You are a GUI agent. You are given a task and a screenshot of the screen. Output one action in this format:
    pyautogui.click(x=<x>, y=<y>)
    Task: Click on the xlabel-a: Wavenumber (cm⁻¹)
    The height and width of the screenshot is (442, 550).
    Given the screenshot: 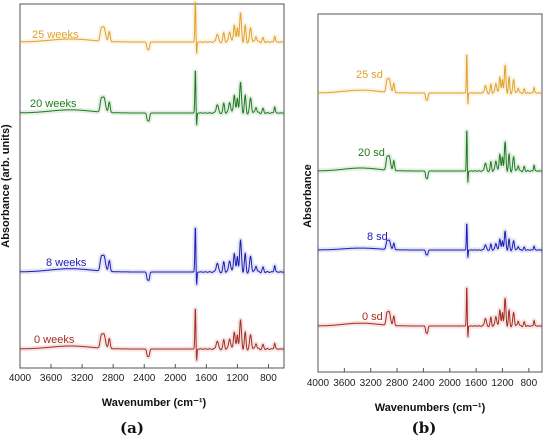 What is the action you would take?
    pyautogui.click(x=154, y=403)
    